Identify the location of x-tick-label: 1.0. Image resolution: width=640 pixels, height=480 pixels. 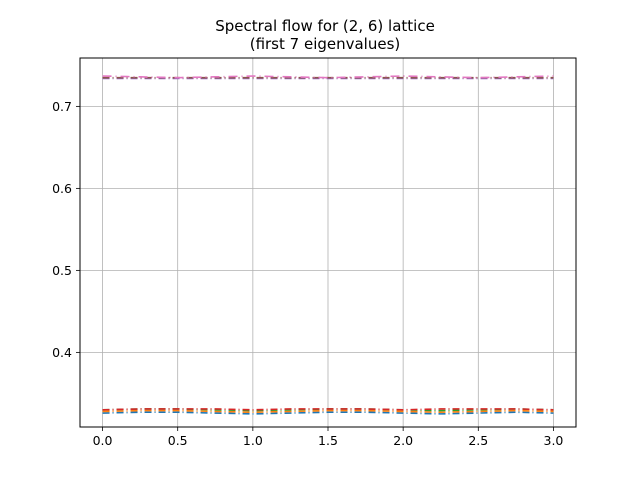
(253, 440).